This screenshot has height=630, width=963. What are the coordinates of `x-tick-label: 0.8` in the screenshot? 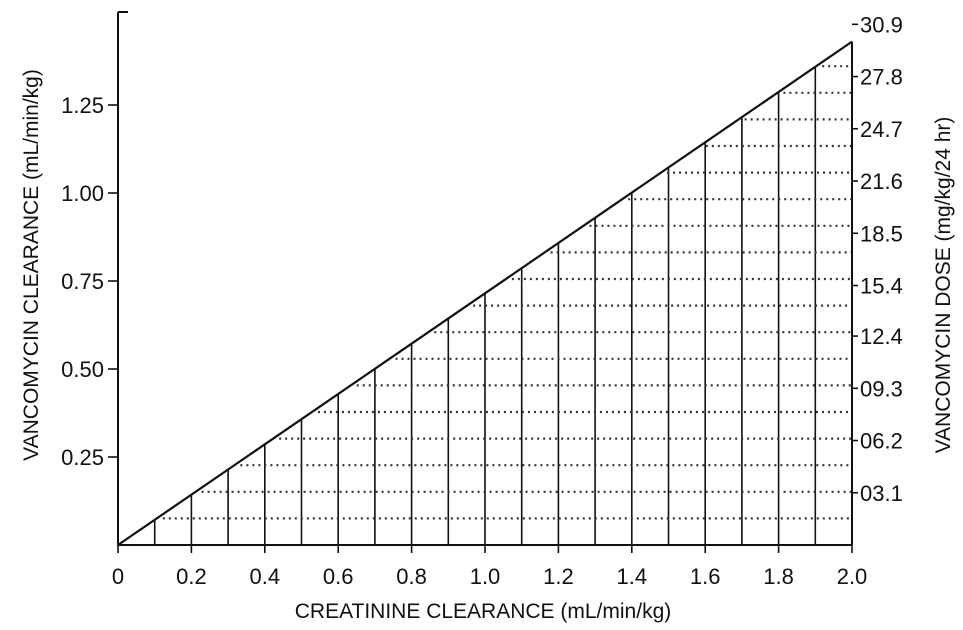 It's located at (411, 576).